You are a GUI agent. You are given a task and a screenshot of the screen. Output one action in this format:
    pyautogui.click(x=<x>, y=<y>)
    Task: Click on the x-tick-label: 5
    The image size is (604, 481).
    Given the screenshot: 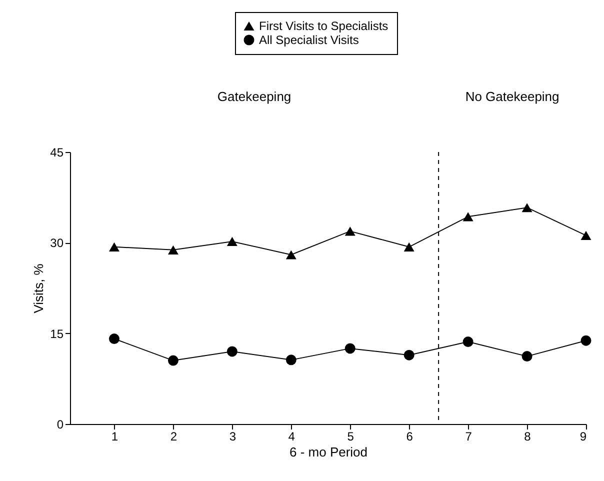 What is the action you would take?
    pyautogui.click(x=350, y=437)
    